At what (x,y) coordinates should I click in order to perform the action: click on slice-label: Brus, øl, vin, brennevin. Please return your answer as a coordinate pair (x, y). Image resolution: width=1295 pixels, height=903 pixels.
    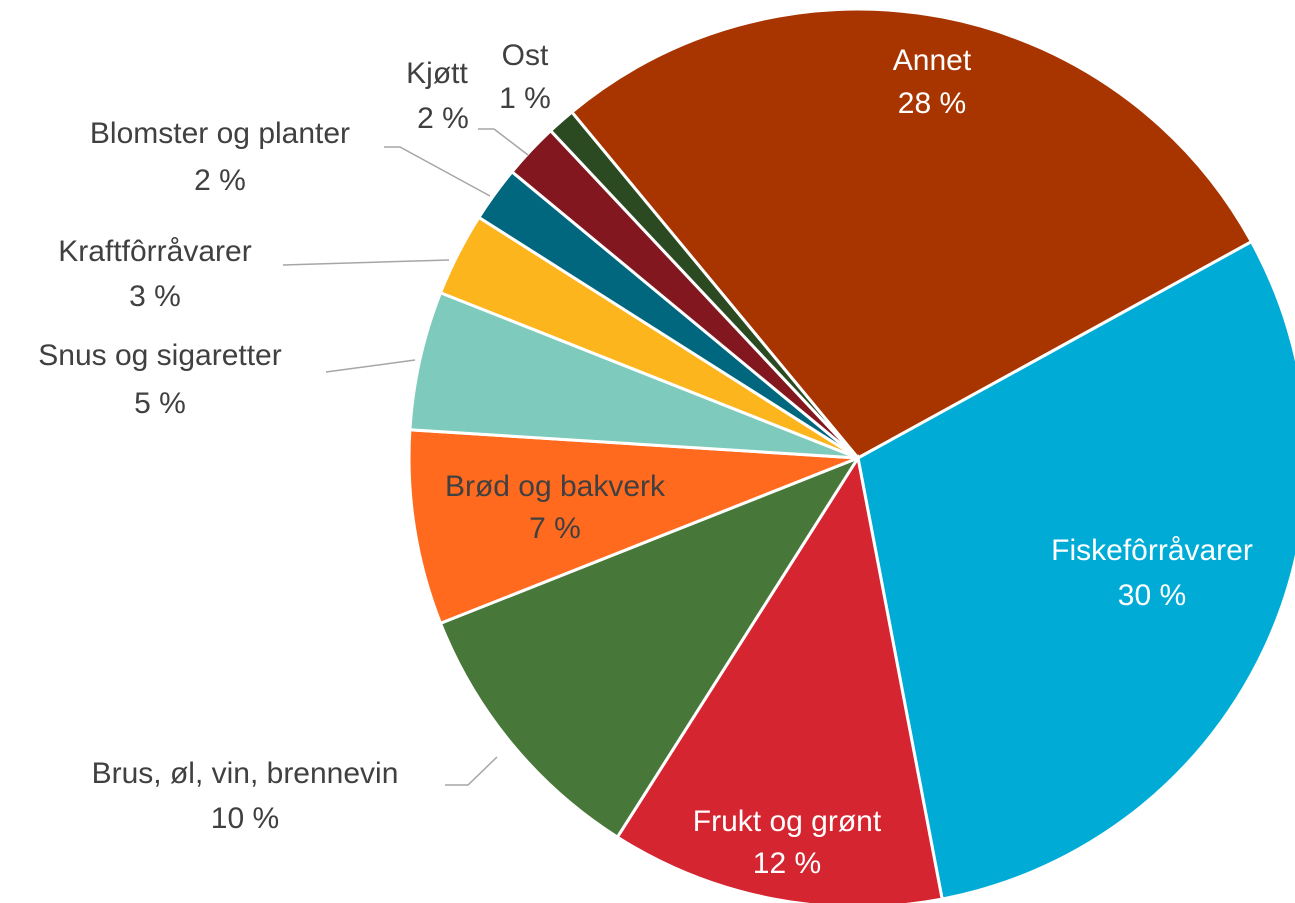
    Looking at the image, I should click on (245, 773).